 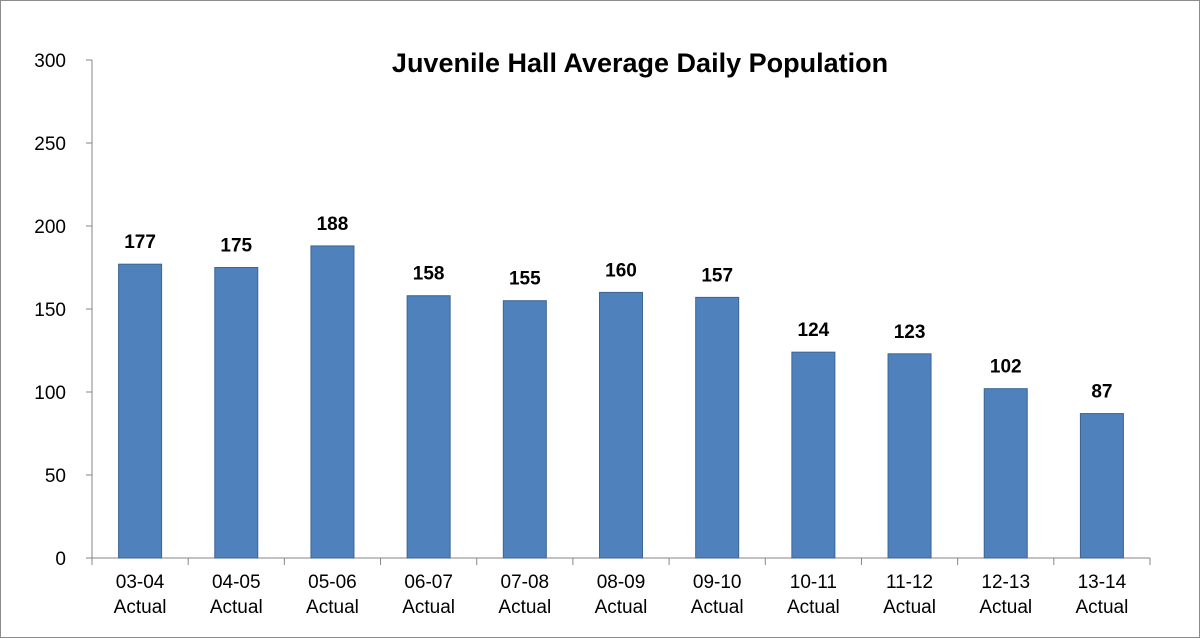 What do you see at coordinates (717, 275) in the screenshot?
I see `data-label: 157` at bounding box center [717, 275].